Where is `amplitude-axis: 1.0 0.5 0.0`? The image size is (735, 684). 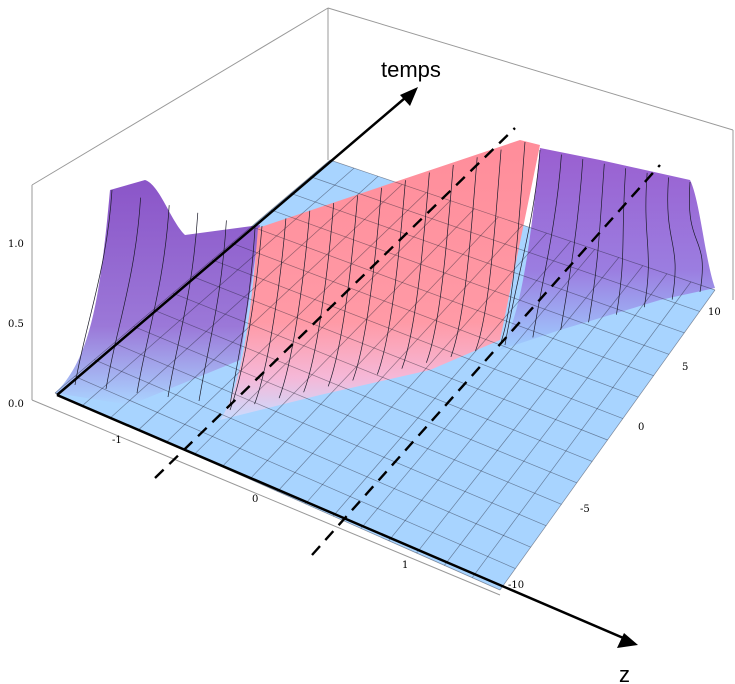 amplitude-axis: 1.0 0.5 0.0 is located at coordinates (16, 324).